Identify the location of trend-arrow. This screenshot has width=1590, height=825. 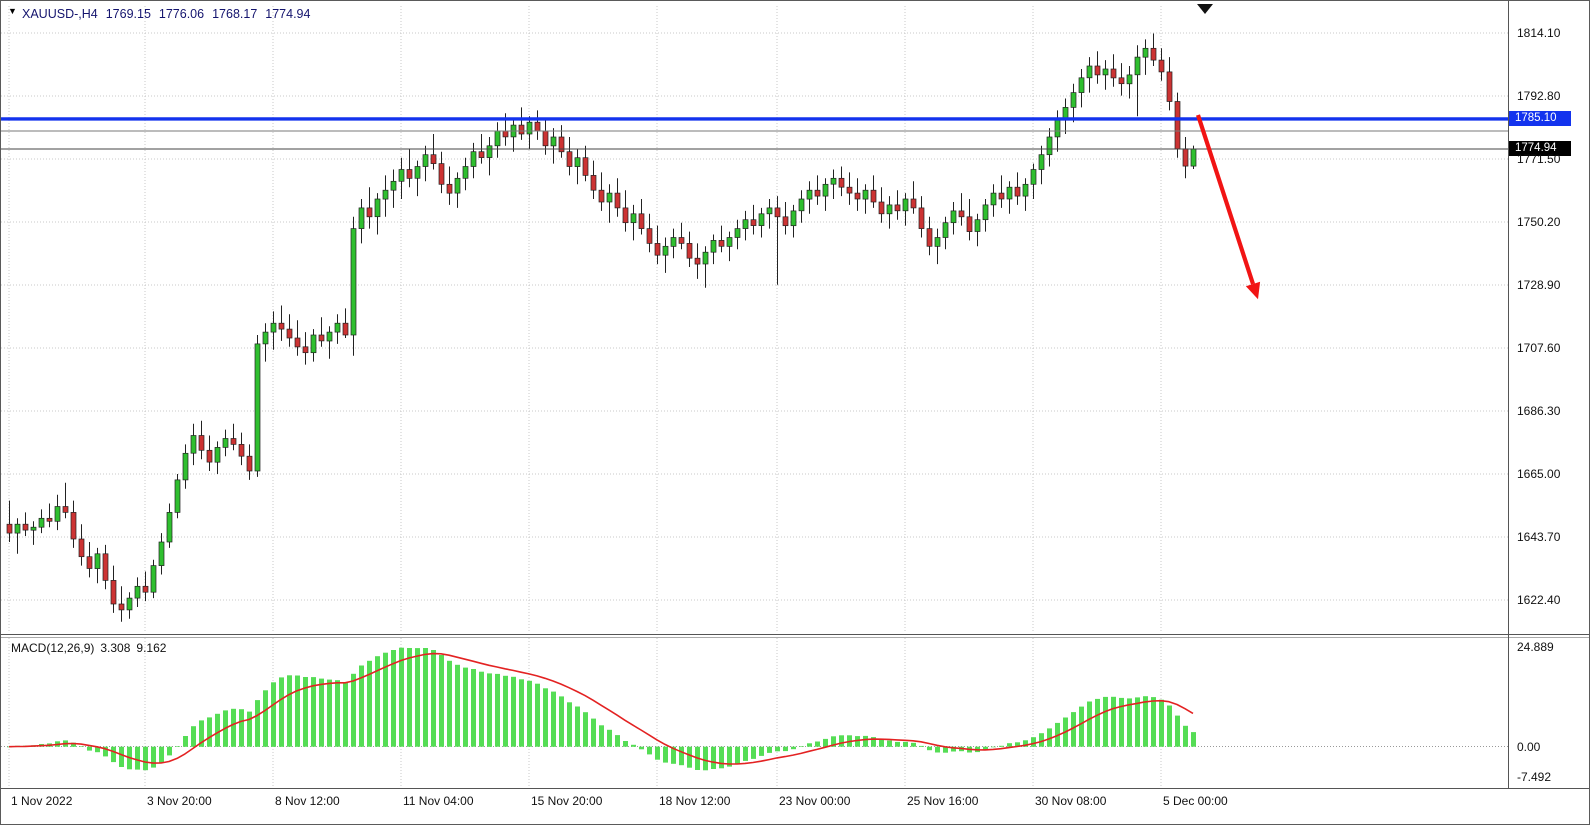
(1228, 207).